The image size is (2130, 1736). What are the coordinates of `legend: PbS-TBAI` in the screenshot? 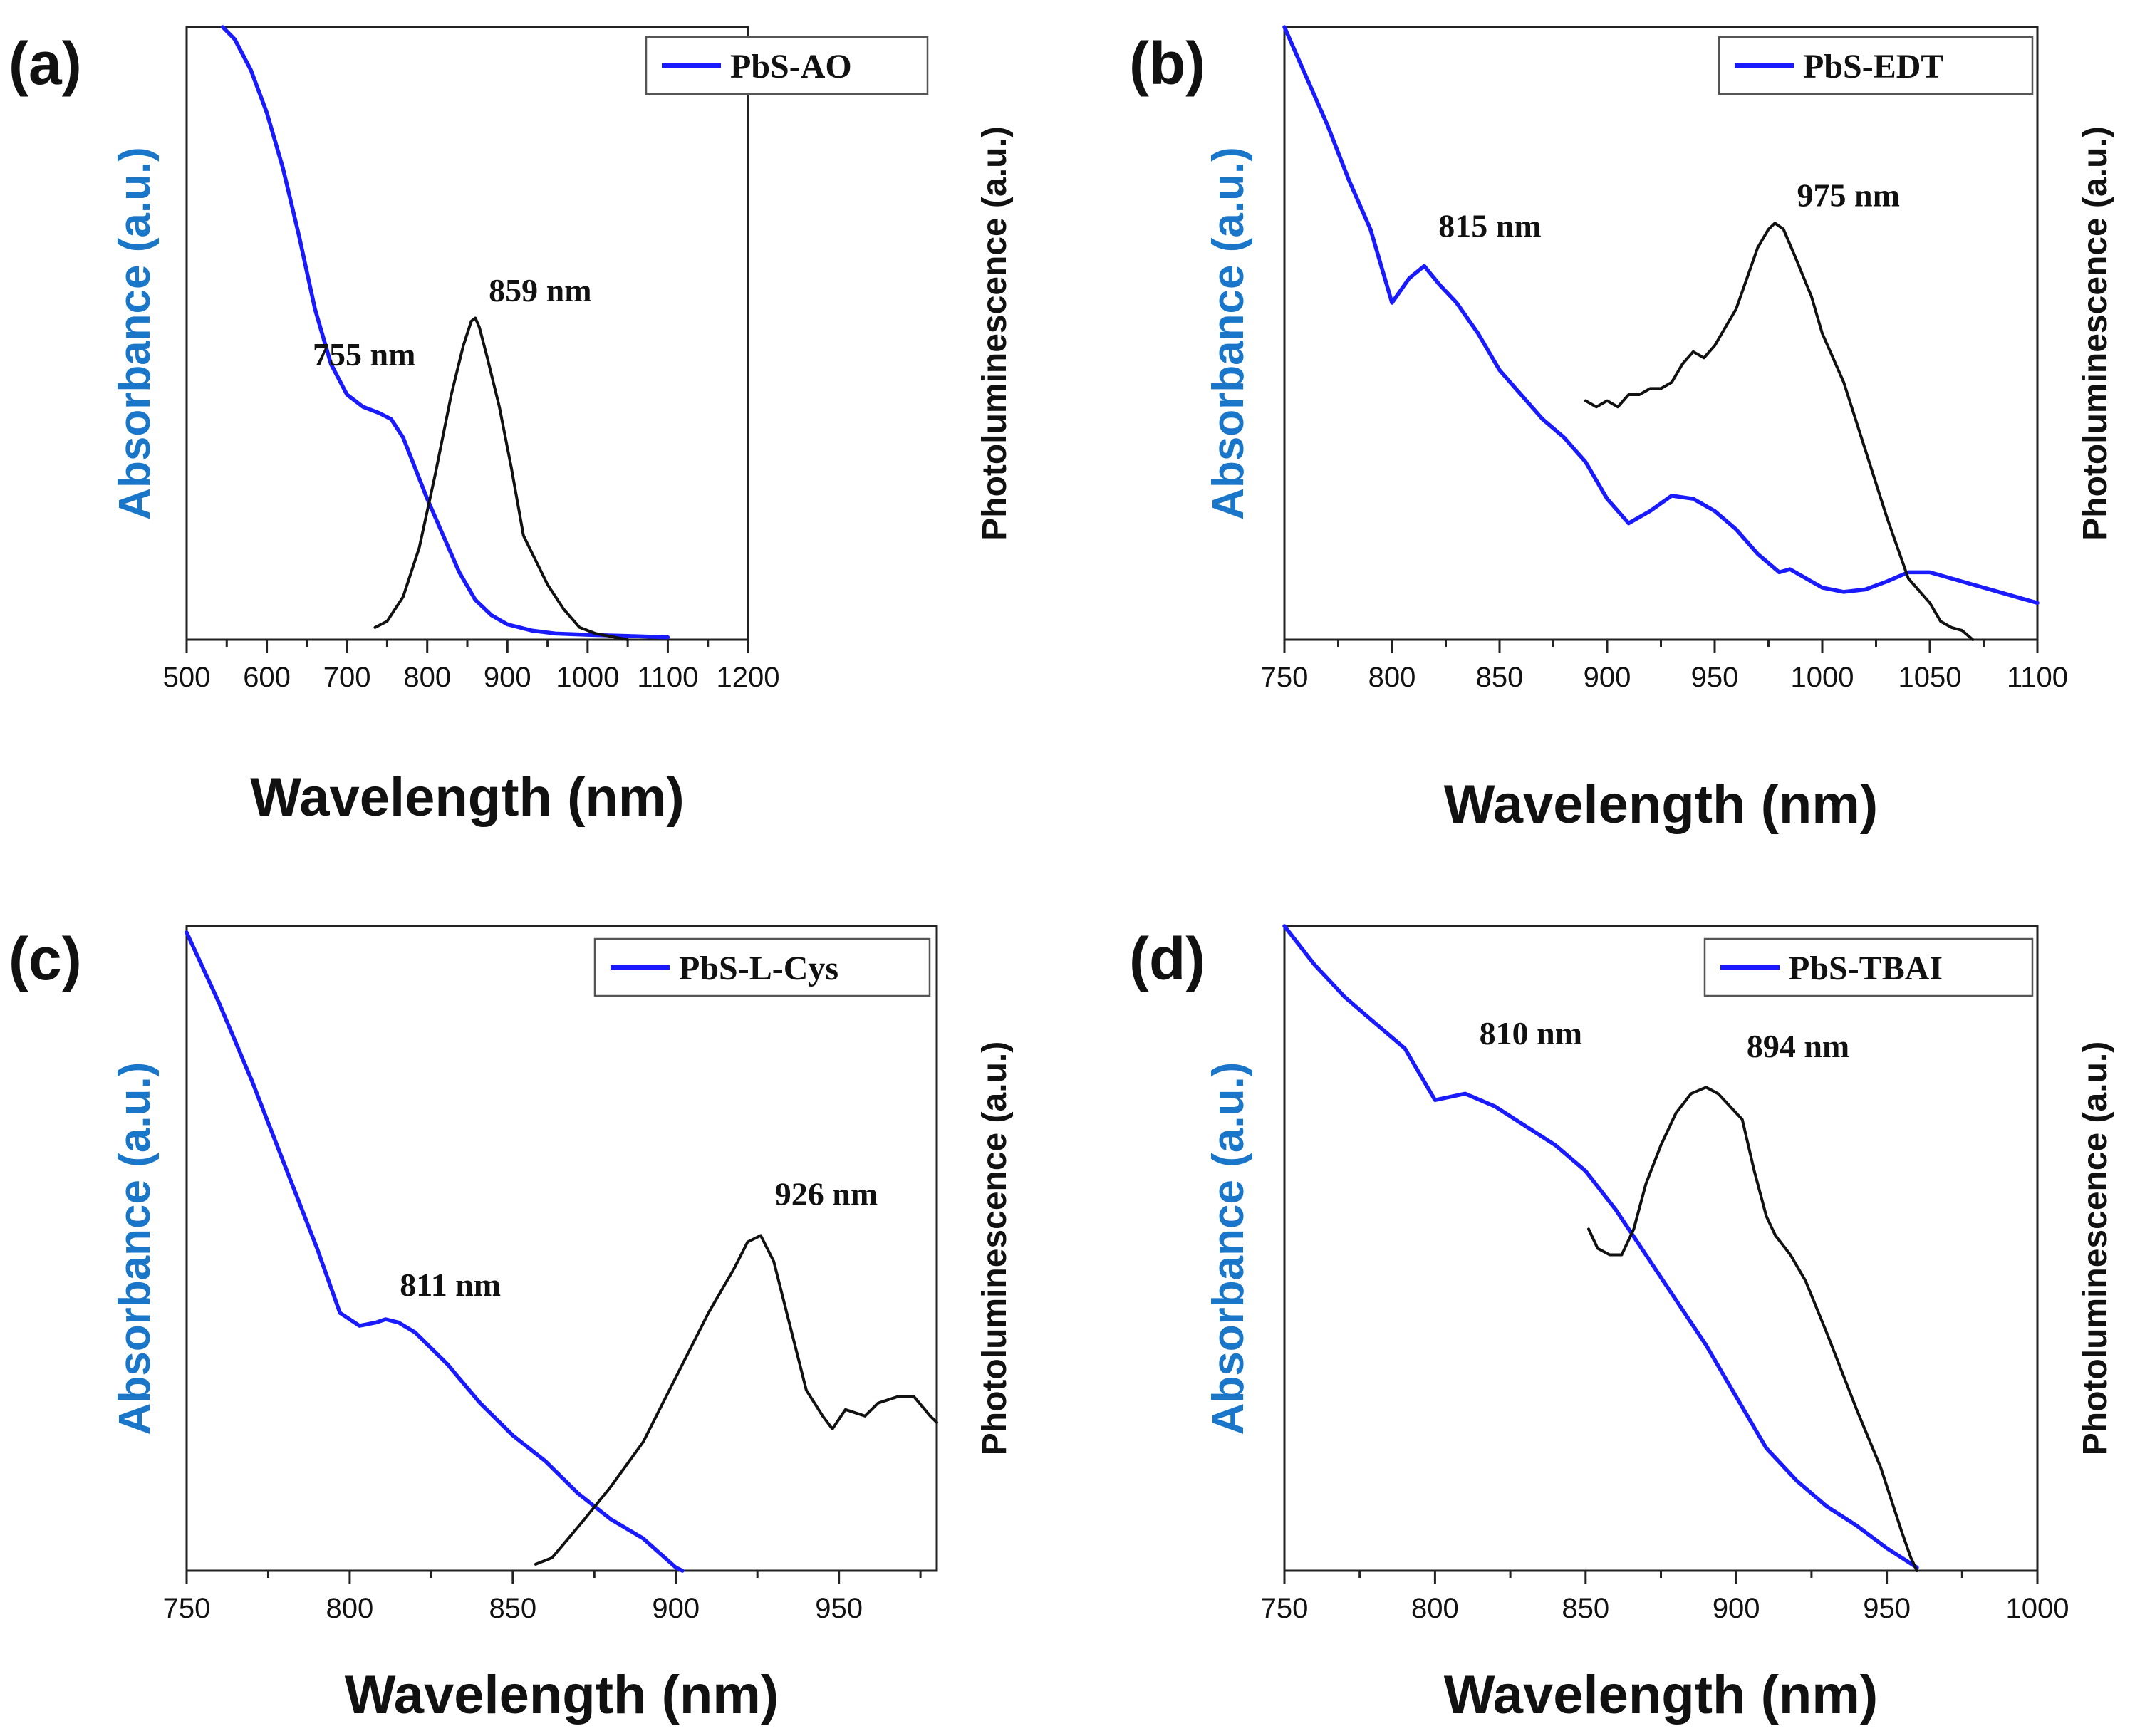 It's located at (1868, 967).